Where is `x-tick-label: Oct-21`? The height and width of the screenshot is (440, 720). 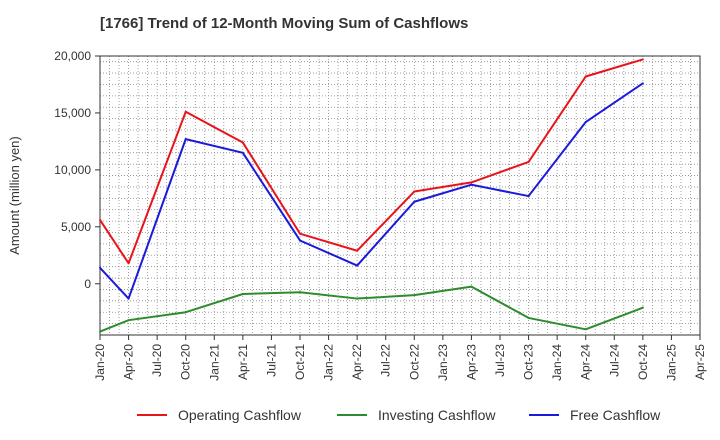
x-tick-label: Oct-21 is located at coordinates (300, 362).